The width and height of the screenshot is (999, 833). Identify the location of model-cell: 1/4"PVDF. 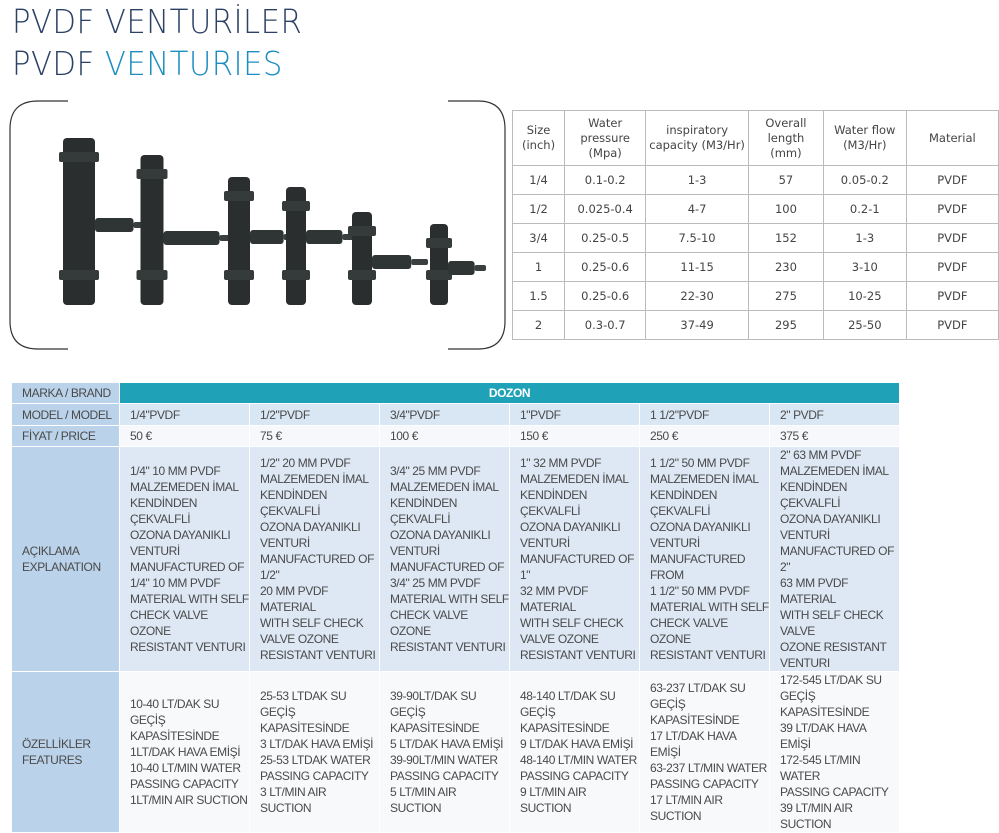
(185, 415).